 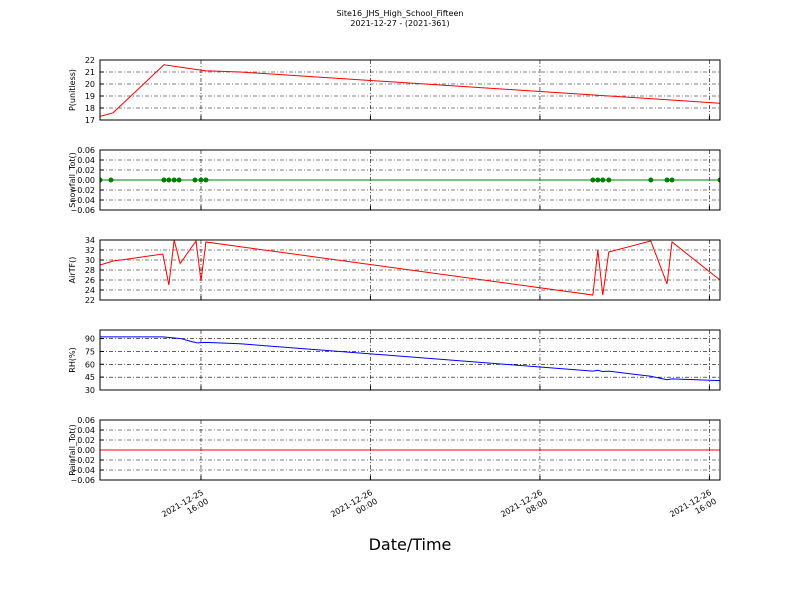 I want to click on chart-subtitle: 2021-12-27 - (2021-361), so click(x=399, y=23).